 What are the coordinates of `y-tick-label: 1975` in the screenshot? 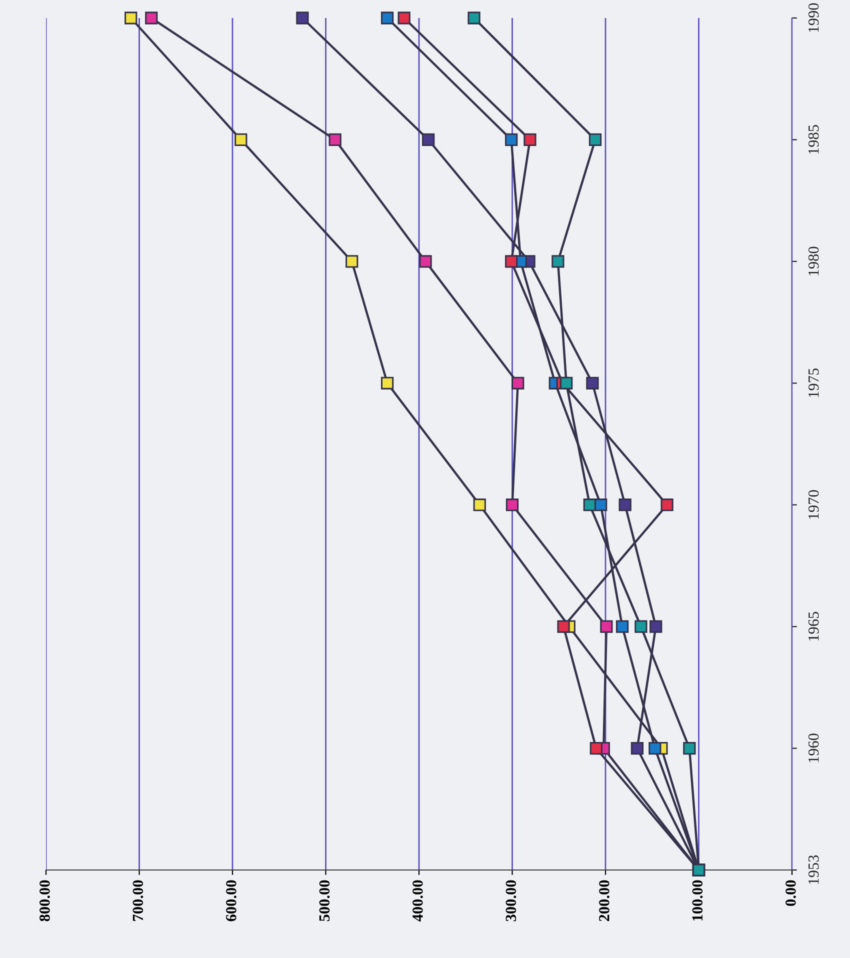 It's located at (813, 383).